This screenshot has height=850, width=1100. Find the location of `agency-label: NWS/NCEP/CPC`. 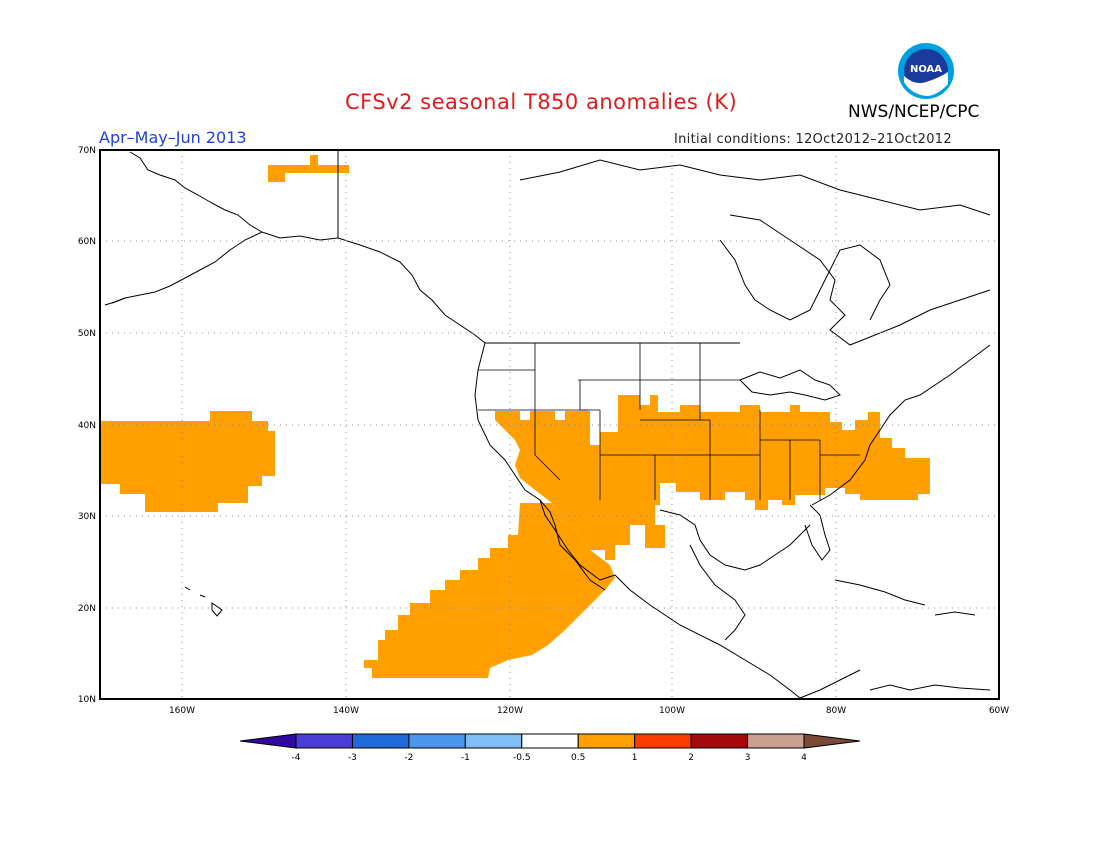

agency-label: NWS/NCEP/CPC is located at coordinates (914, 112).